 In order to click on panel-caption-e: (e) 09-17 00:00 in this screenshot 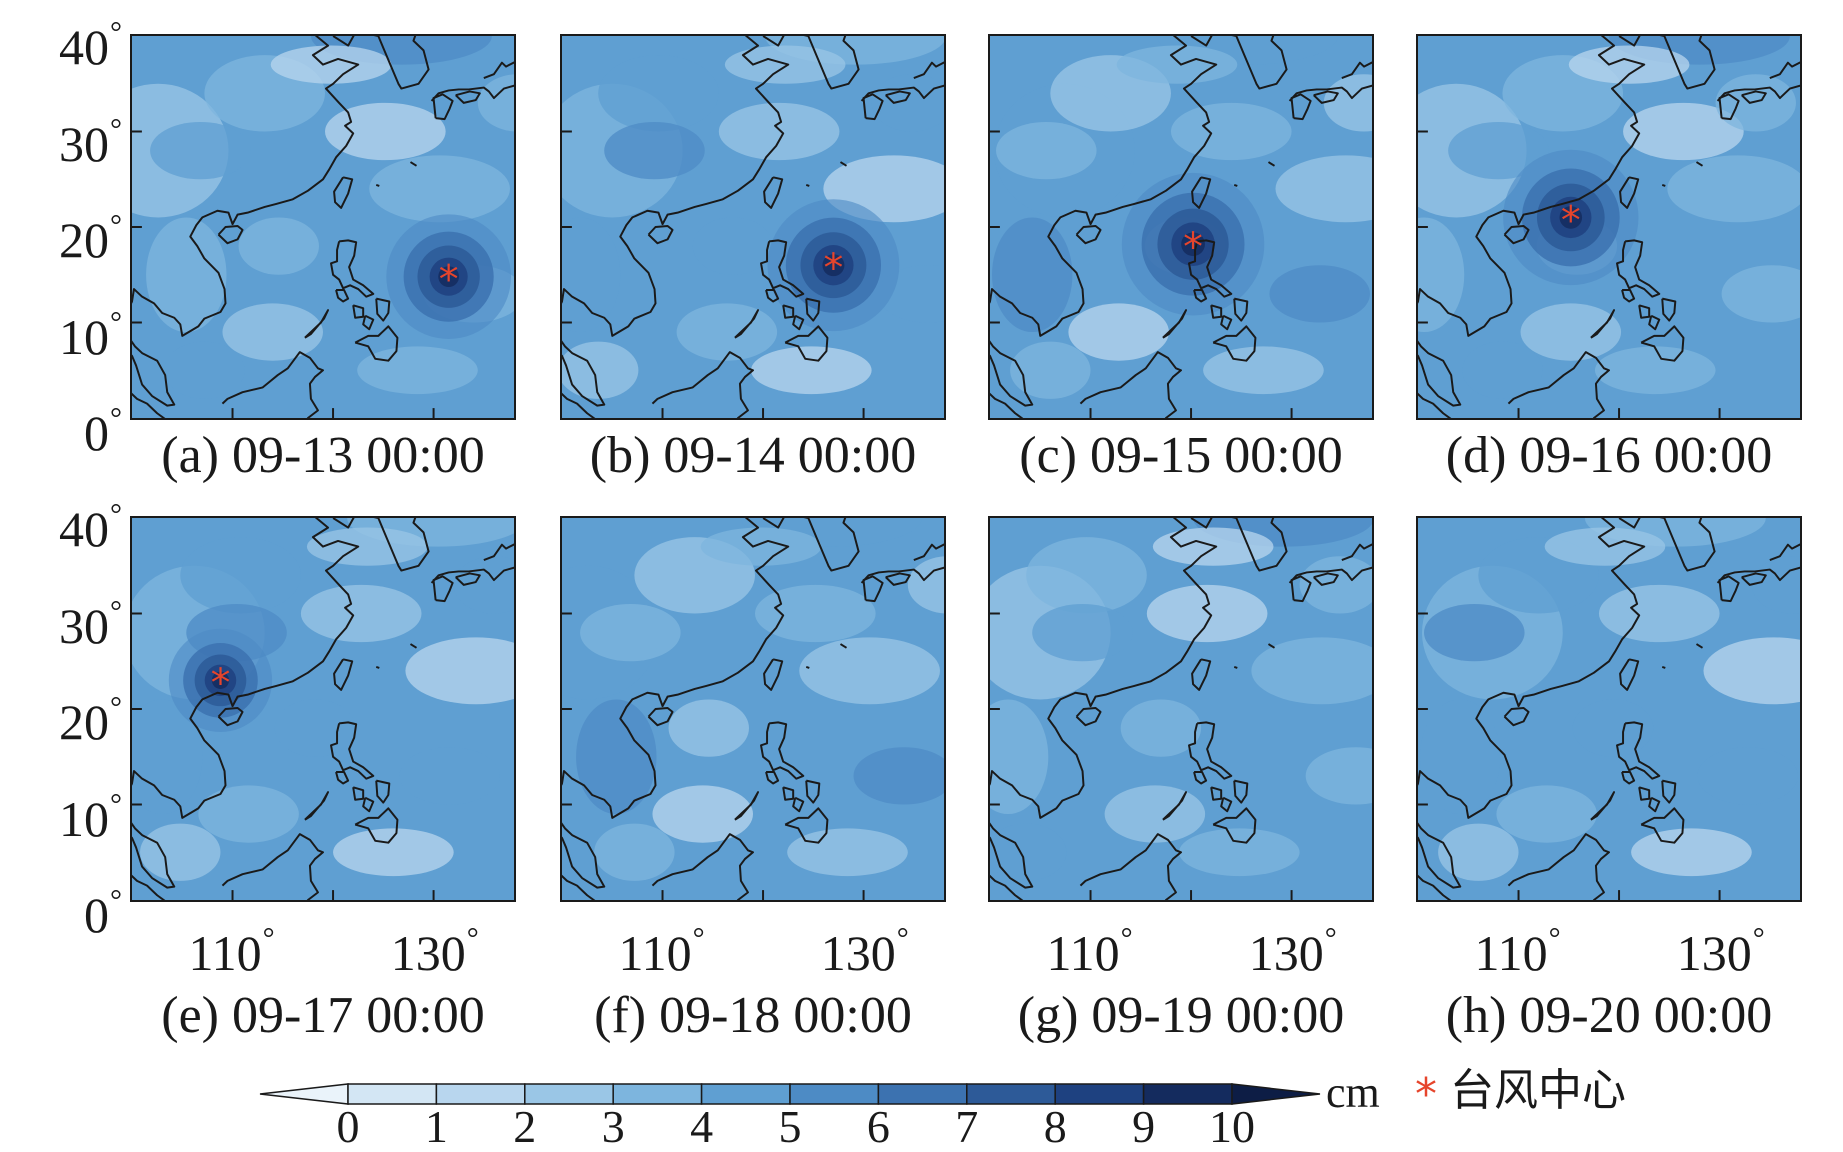, I will do `click(323, 1015)`.